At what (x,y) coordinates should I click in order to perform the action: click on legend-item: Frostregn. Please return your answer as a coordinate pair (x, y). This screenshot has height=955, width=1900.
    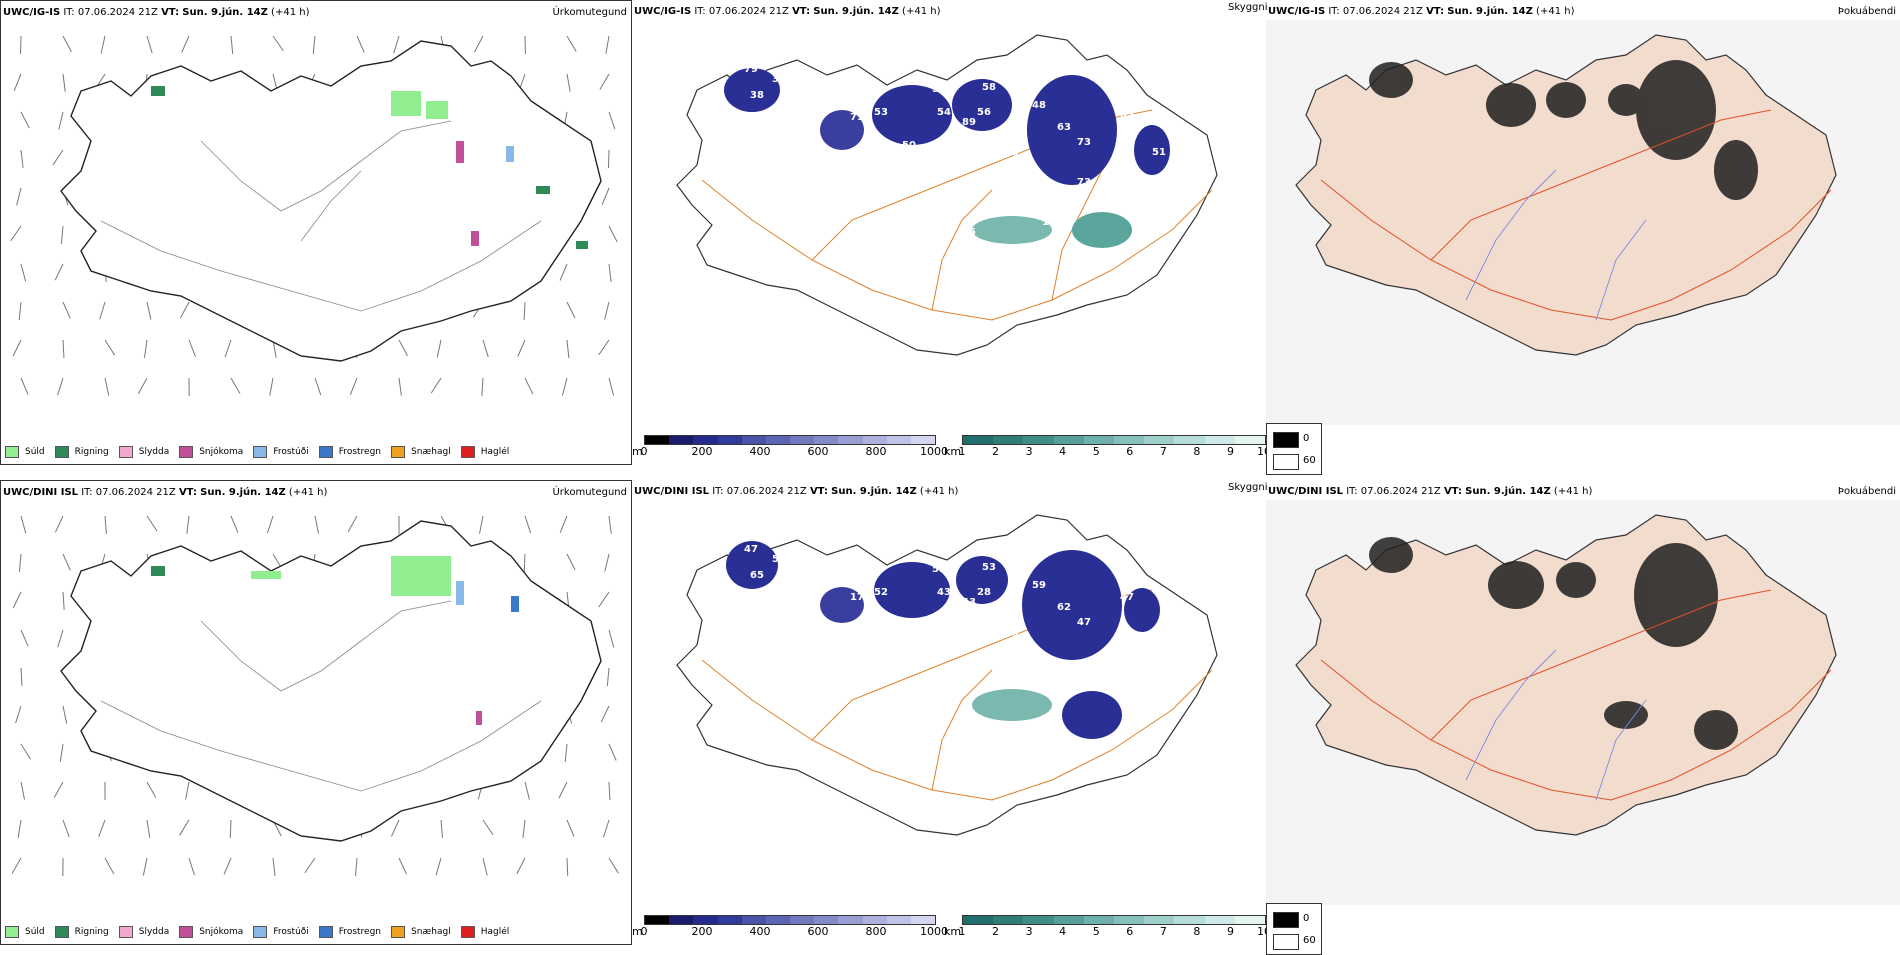
    Looking at the image, I should click on (350, 932).